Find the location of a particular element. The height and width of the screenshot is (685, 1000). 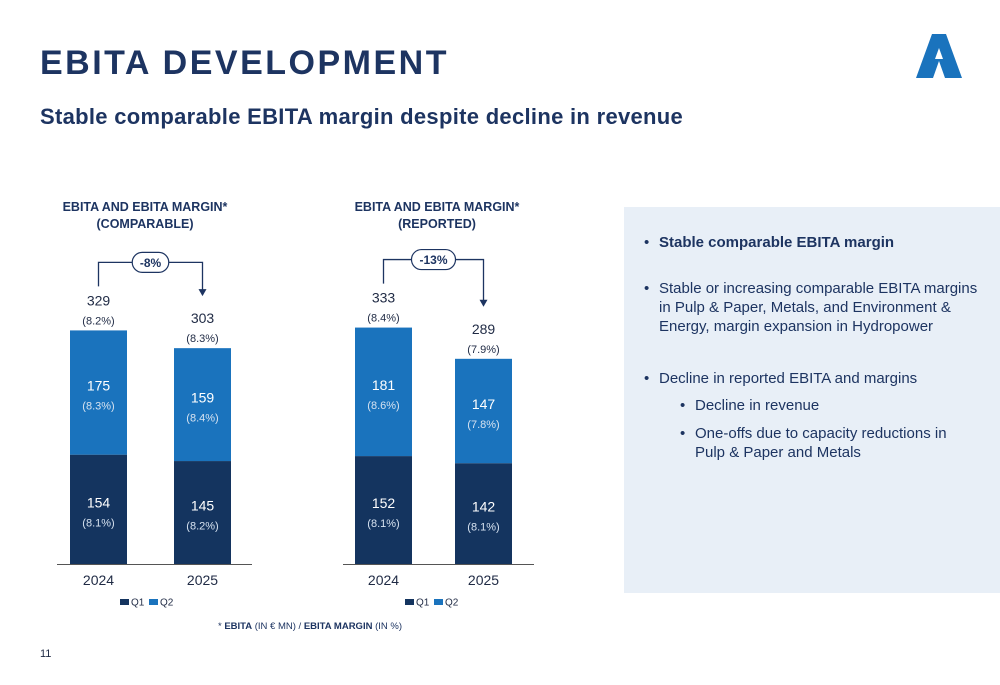

total-margin-label: (8.4%) is located at coordinates (383, 319).